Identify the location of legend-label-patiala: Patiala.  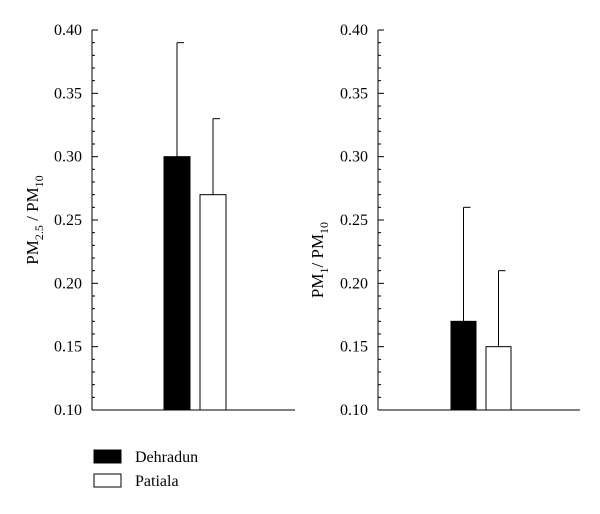
(157, 481).